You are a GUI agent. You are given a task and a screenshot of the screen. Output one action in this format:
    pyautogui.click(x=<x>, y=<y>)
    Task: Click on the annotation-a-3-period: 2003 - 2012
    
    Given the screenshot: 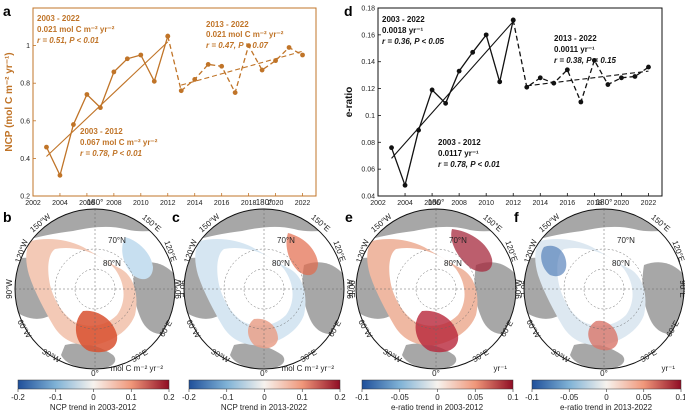 What is the action you would take?
    pyautogui.click(x=101, y=131)
    